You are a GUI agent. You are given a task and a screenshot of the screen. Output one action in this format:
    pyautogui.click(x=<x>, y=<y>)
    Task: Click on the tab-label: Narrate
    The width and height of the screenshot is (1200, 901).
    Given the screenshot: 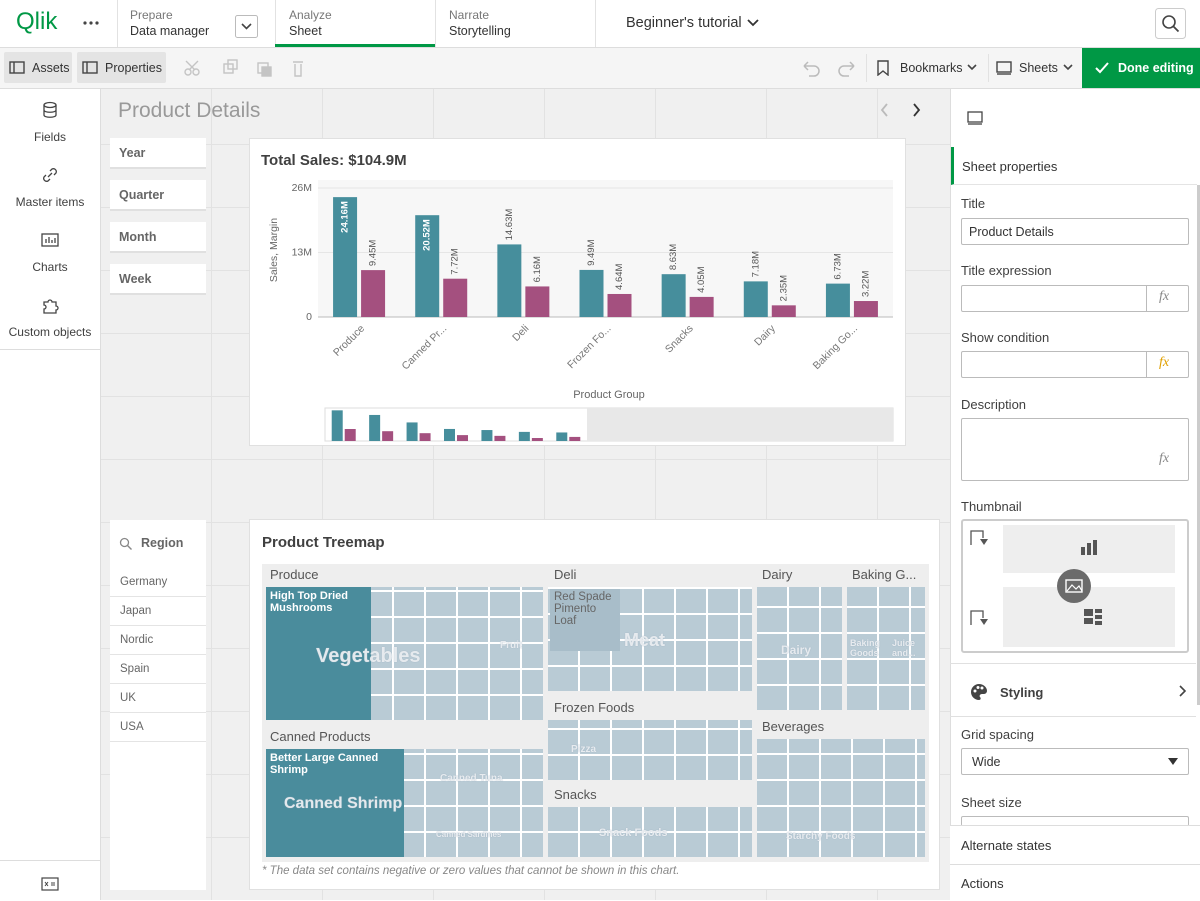 What is the action you would take?
    pyautogui.click(x=469, y=15)
    